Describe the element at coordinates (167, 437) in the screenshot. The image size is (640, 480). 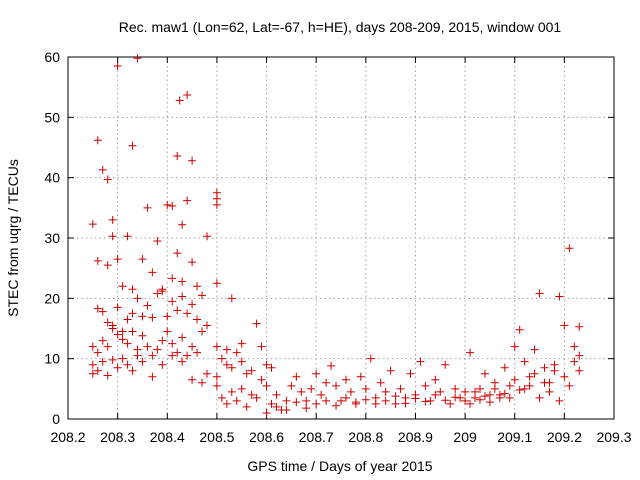
I see `x-tick-label: 208.4` at that location.